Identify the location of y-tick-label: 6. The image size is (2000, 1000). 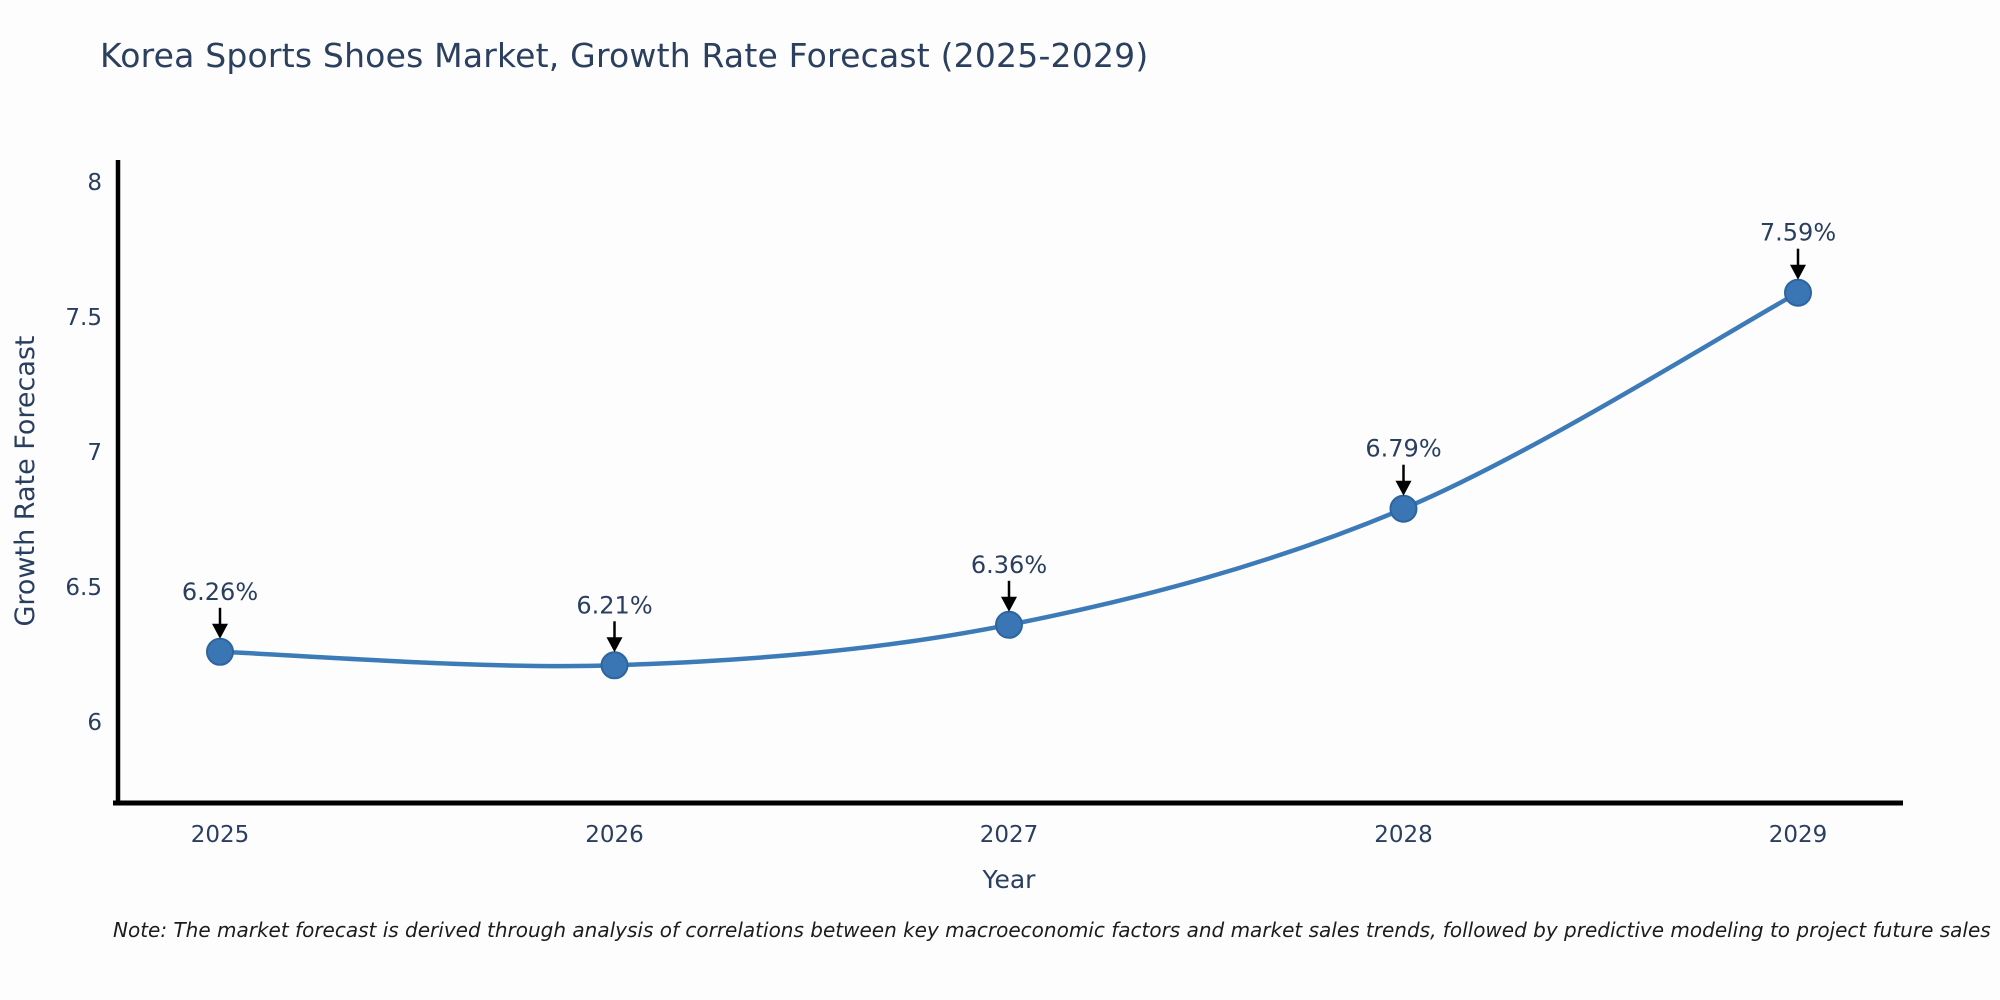
(94, 723).